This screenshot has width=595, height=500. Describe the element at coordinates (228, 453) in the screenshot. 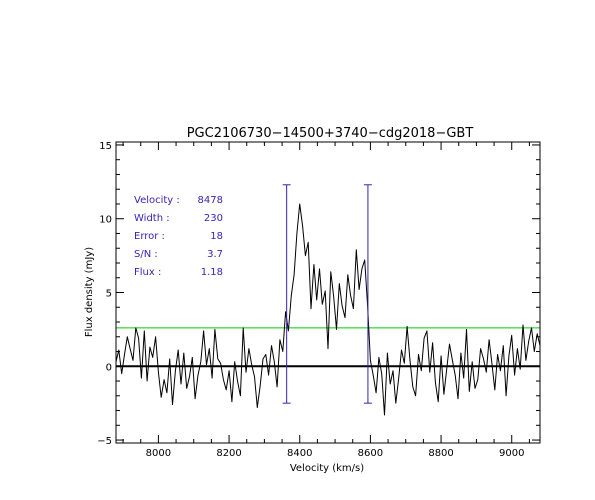

I see `x-tick-label: 8200` at that location.